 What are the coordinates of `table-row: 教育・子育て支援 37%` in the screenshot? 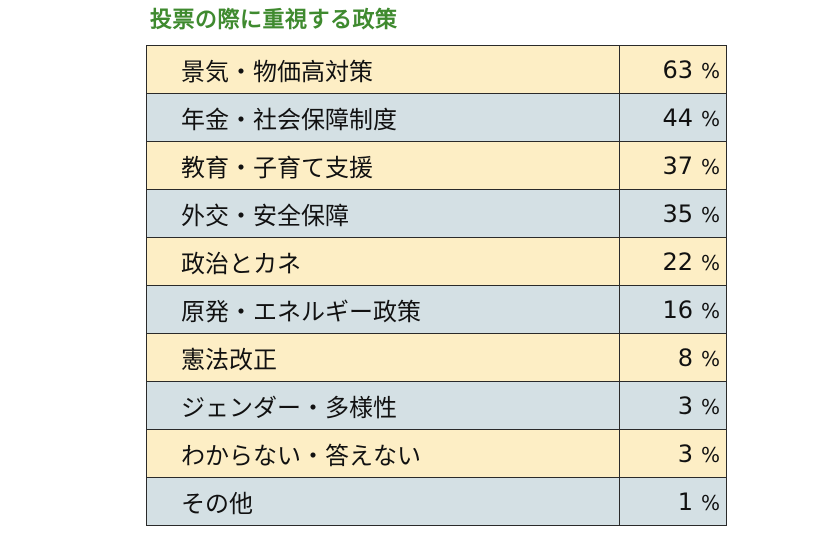 It's located at (436, 165).